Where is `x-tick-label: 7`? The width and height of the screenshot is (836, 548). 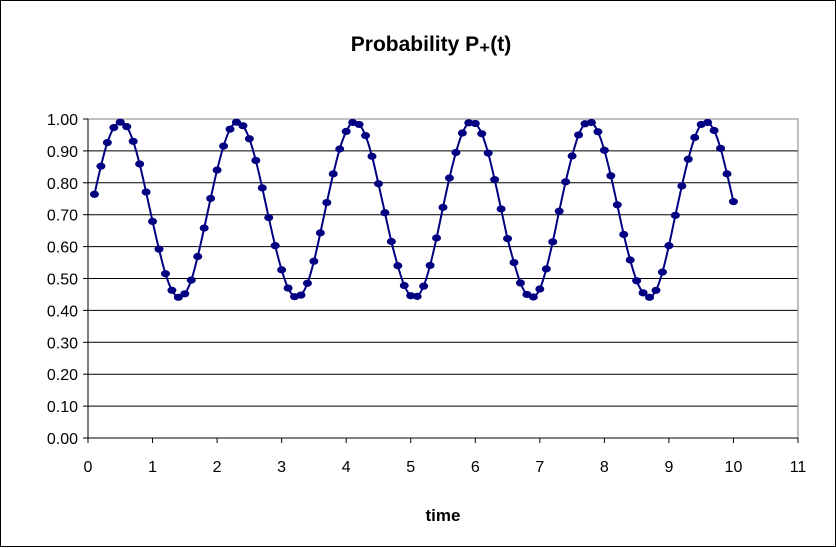 x-tick-label: 7 is located at coordinates (539, 467).